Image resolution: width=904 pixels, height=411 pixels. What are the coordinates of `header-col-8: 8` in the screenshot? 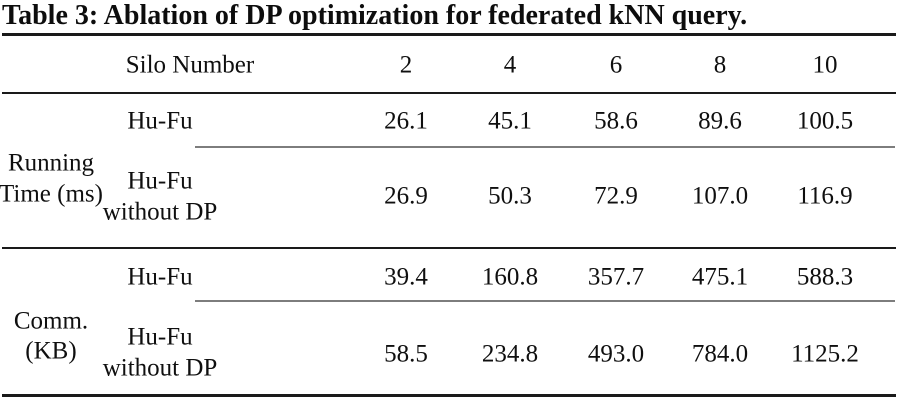 It's located at (720, 65).